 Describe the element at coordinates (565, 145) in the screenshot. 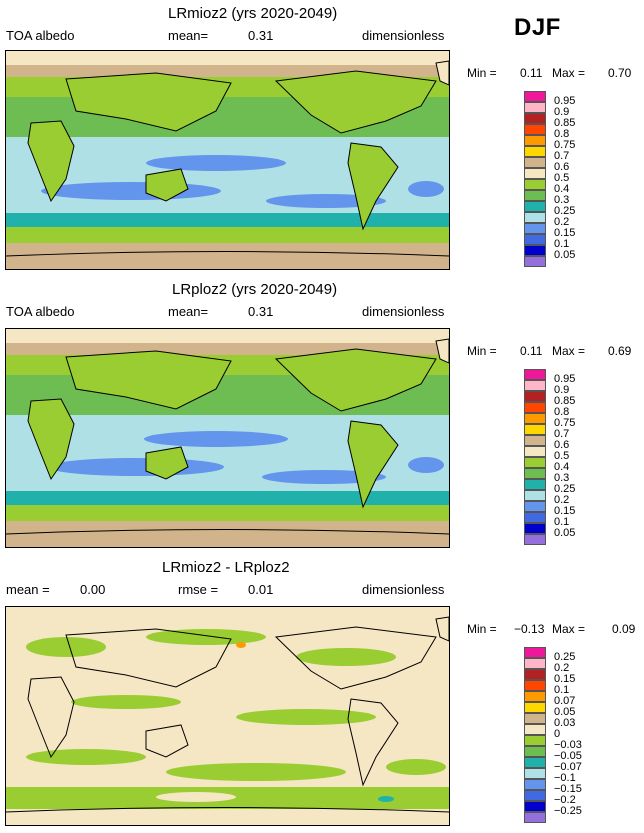

I see `colorbar-level-label: 0.75` at that location.